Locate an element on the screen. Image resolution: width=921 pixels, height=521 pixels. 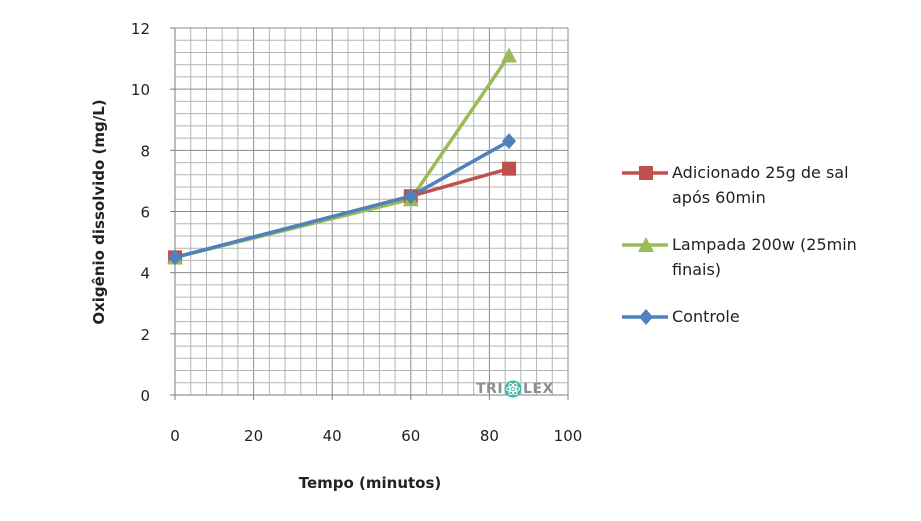
legend-label: Lampada 200w (25min finais) is located at coordinates (764, 257).